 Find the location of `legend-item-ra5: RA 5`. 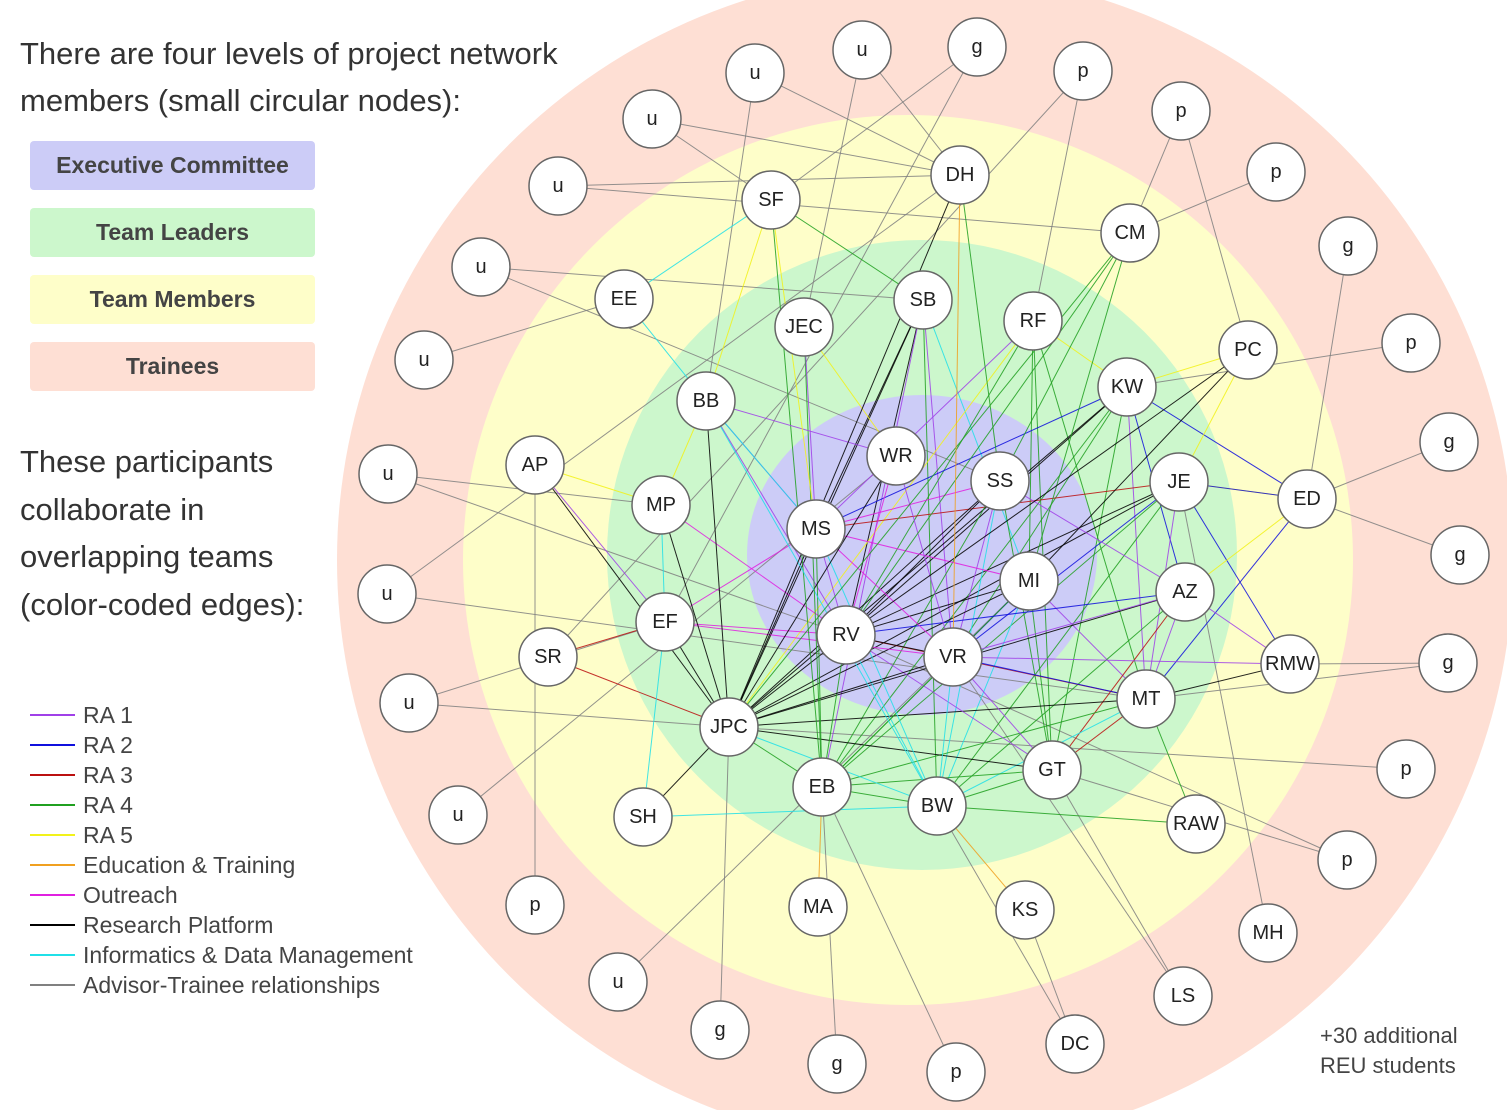

legend-item-ra5: RA 5 is located at coordinates (221, 835).